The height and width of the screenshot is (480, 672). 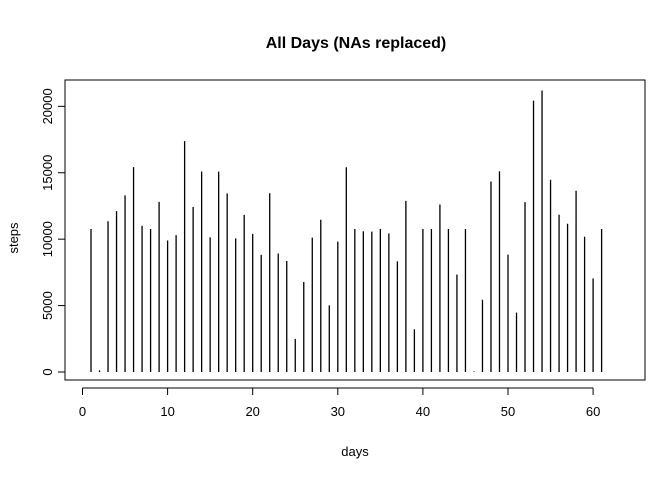 I want to click on y-axis-label: steps, so click(x=13, y=238).